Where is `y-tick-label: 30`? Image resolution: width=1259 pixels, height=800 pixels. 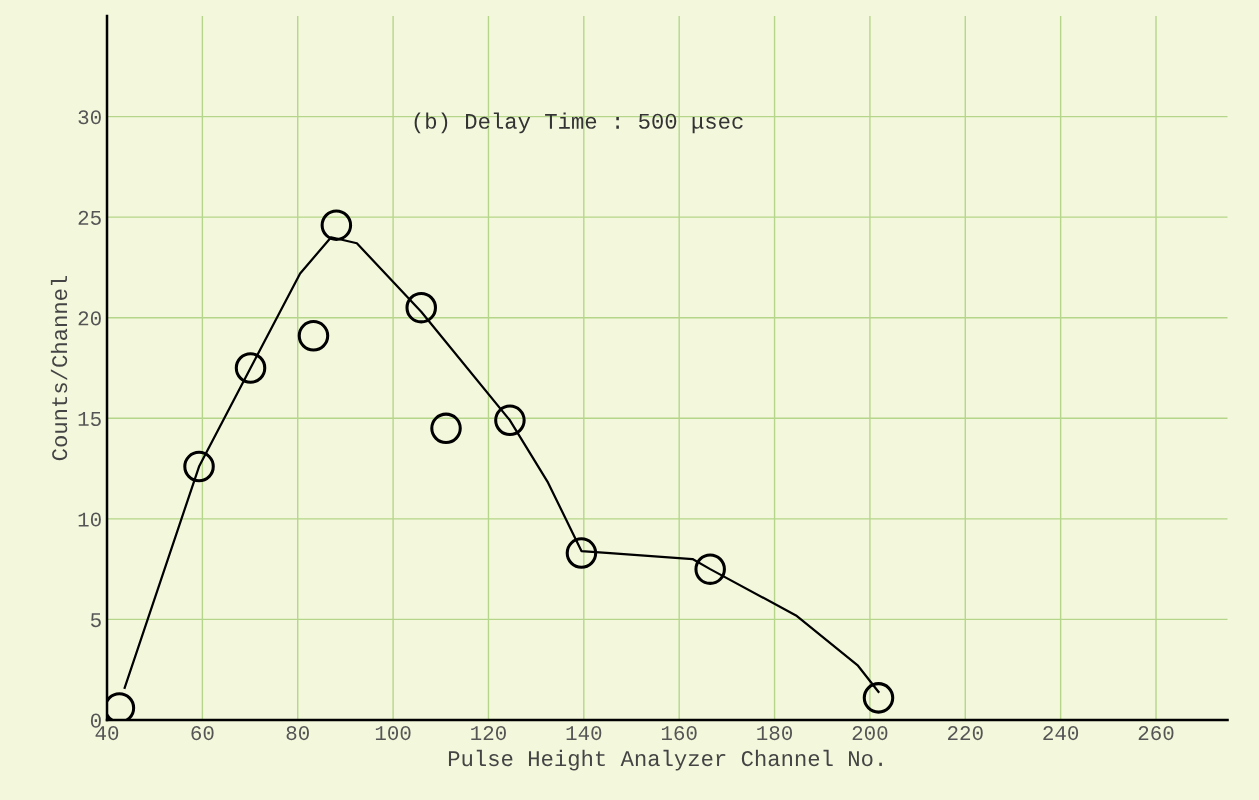 y-tick-label: 30 is located at coordinates (89, 117).